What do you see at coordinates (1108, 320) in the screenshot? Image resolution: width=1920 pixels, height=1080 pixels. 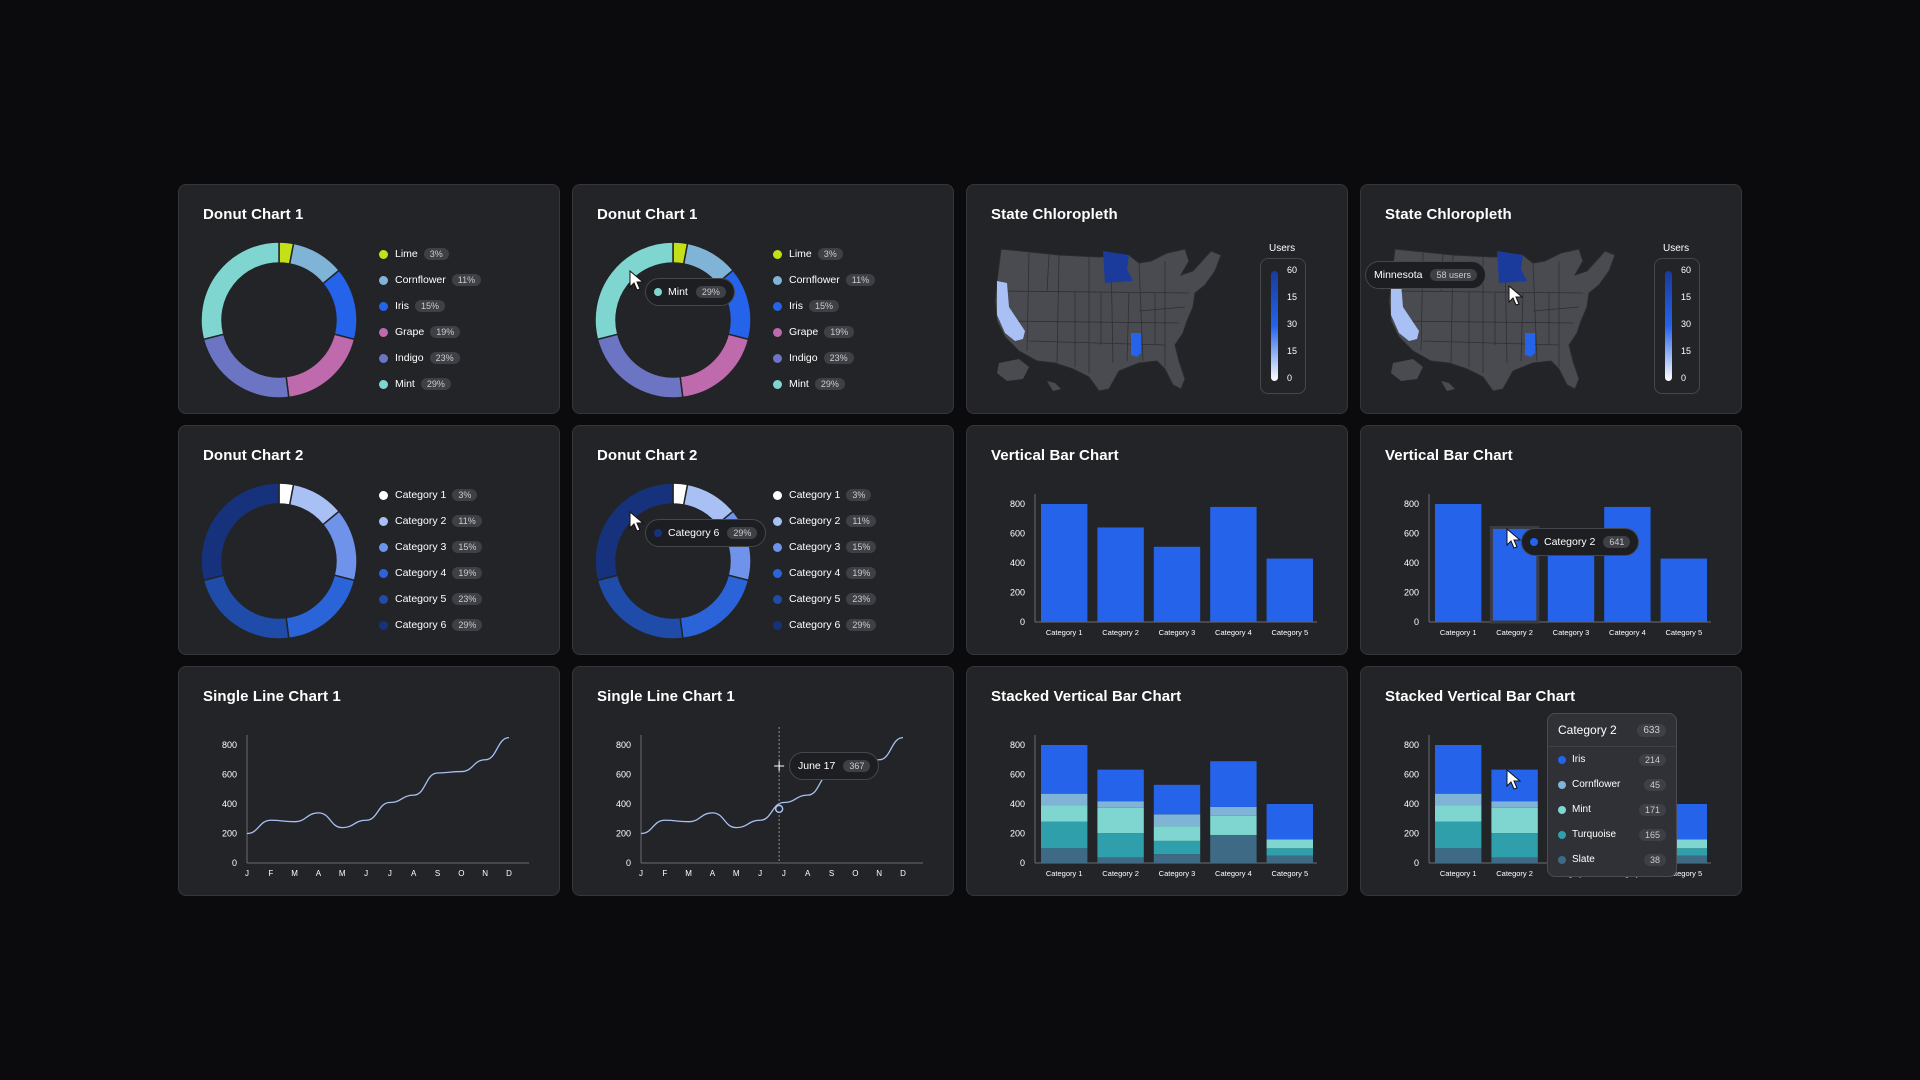 I see `map-states-land` at bounding box center [1108, 320].